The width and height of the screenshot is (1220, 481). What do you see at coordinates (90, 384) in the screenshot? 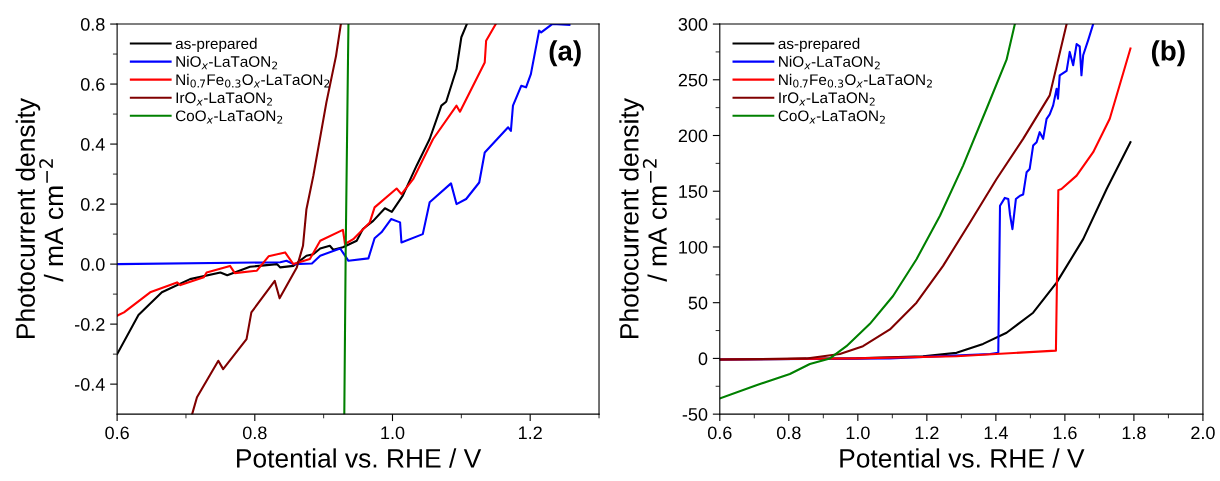
I see `y-tick-label: -0.4` at bounding box center [90, 384].